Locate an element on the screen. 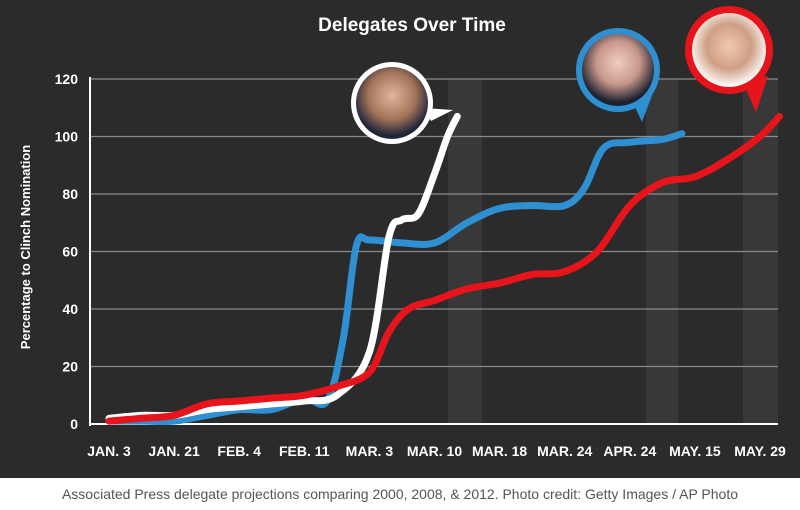  y-tick-label: 40 is located at coordinates (70, 309).